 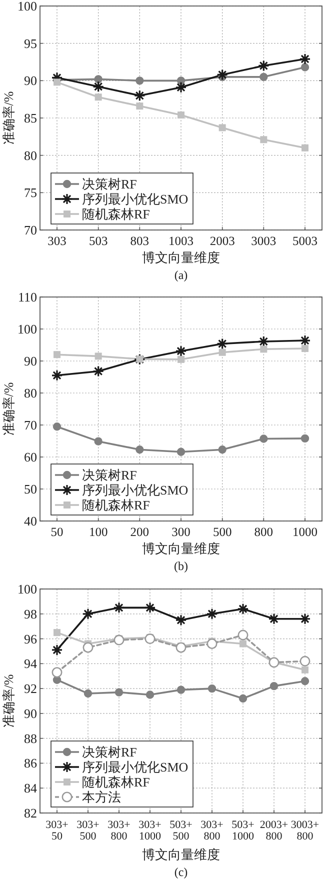 What do you see at coordinates (181, 241) in the screenshot?
I see `x-tick-label: 1003` at bounding box center [181, 241].